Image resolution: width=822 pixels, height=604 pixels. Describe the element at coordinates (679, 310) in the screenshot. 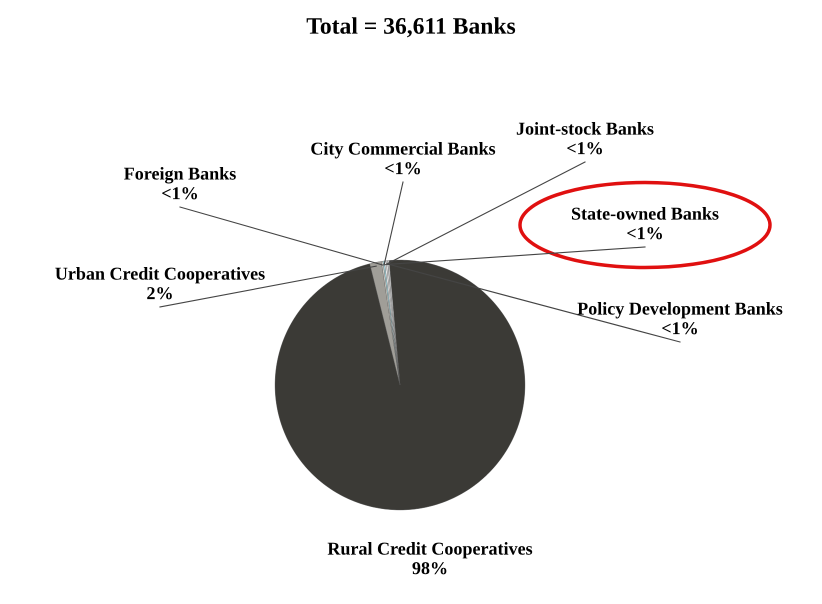

I see `slice-label: Policy Development Banks` at that location.